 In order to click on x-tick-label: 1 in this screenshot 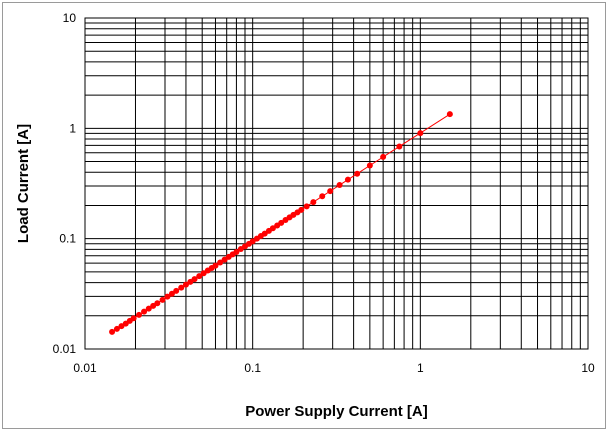, I will do `click(420, 368)`.